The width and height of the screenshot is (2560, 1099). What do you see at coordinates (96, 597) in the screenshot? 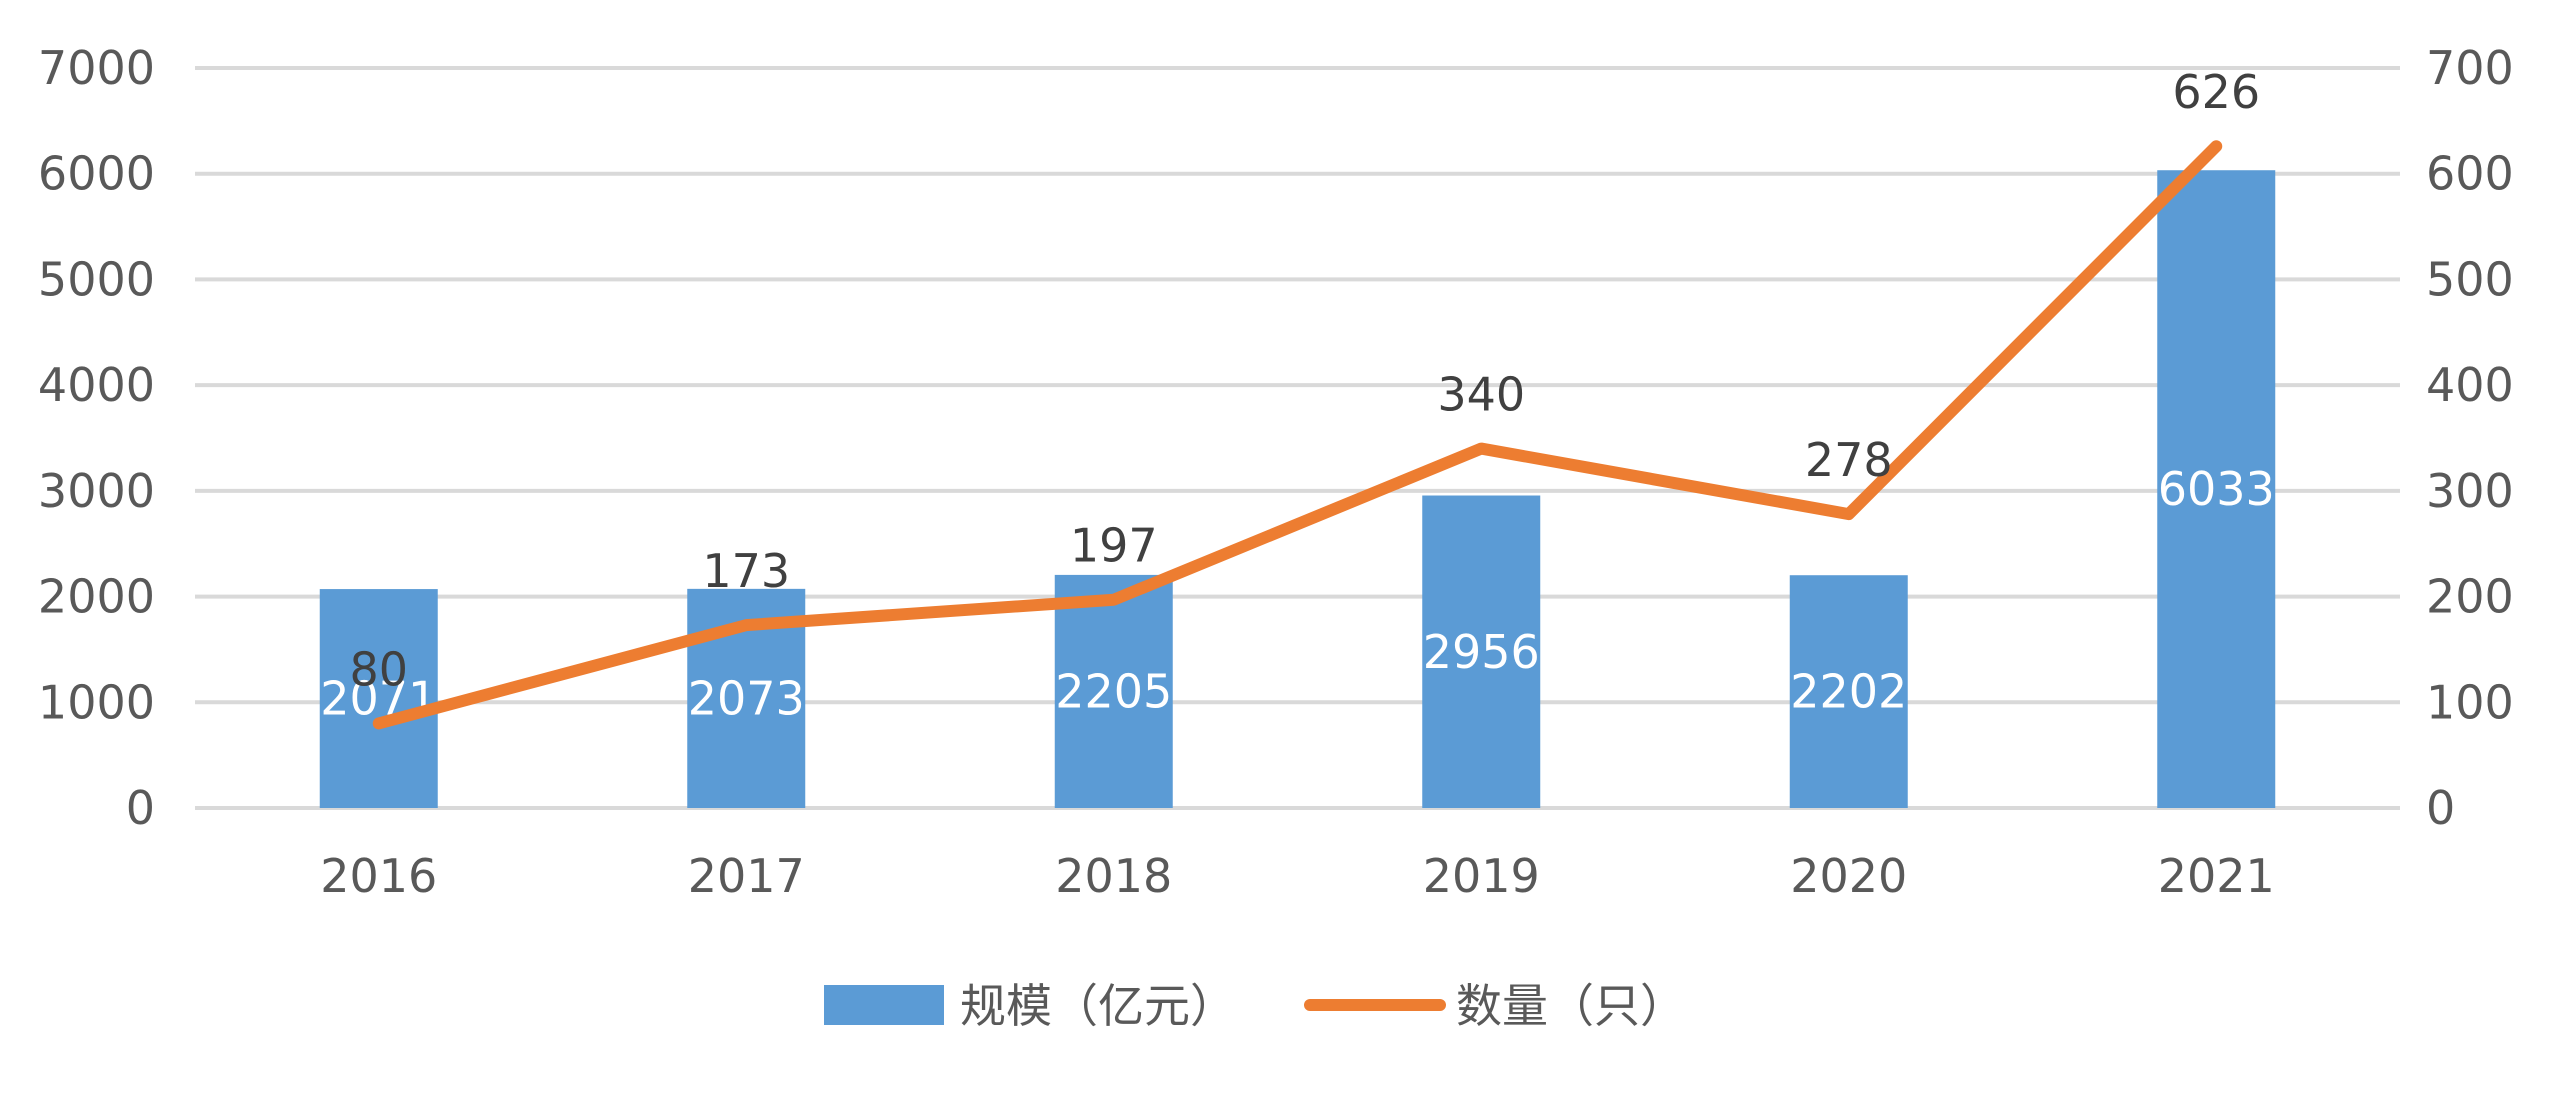
I see `left-tick-label: 2000` at bounding box center [96, 597].